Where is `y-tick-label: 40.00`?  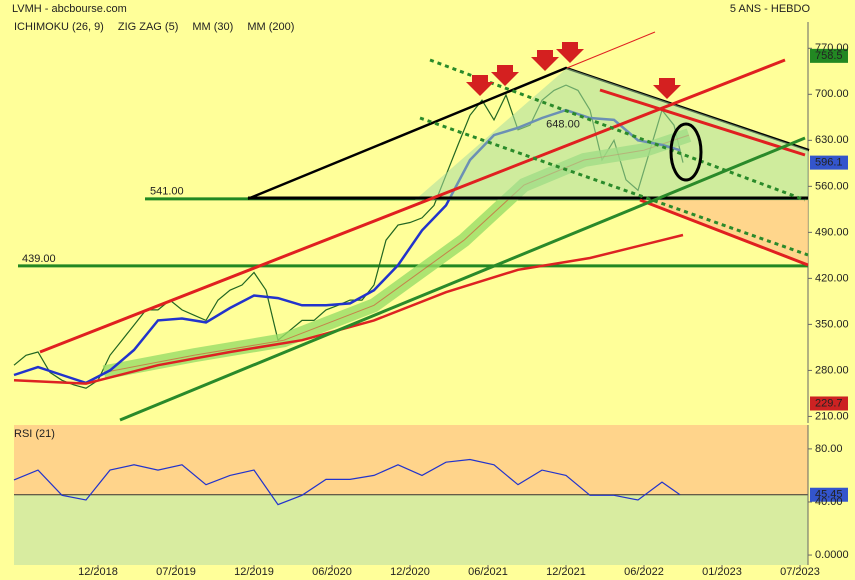 y-tick-label: 40.00 is located at coordinates (829, 502).